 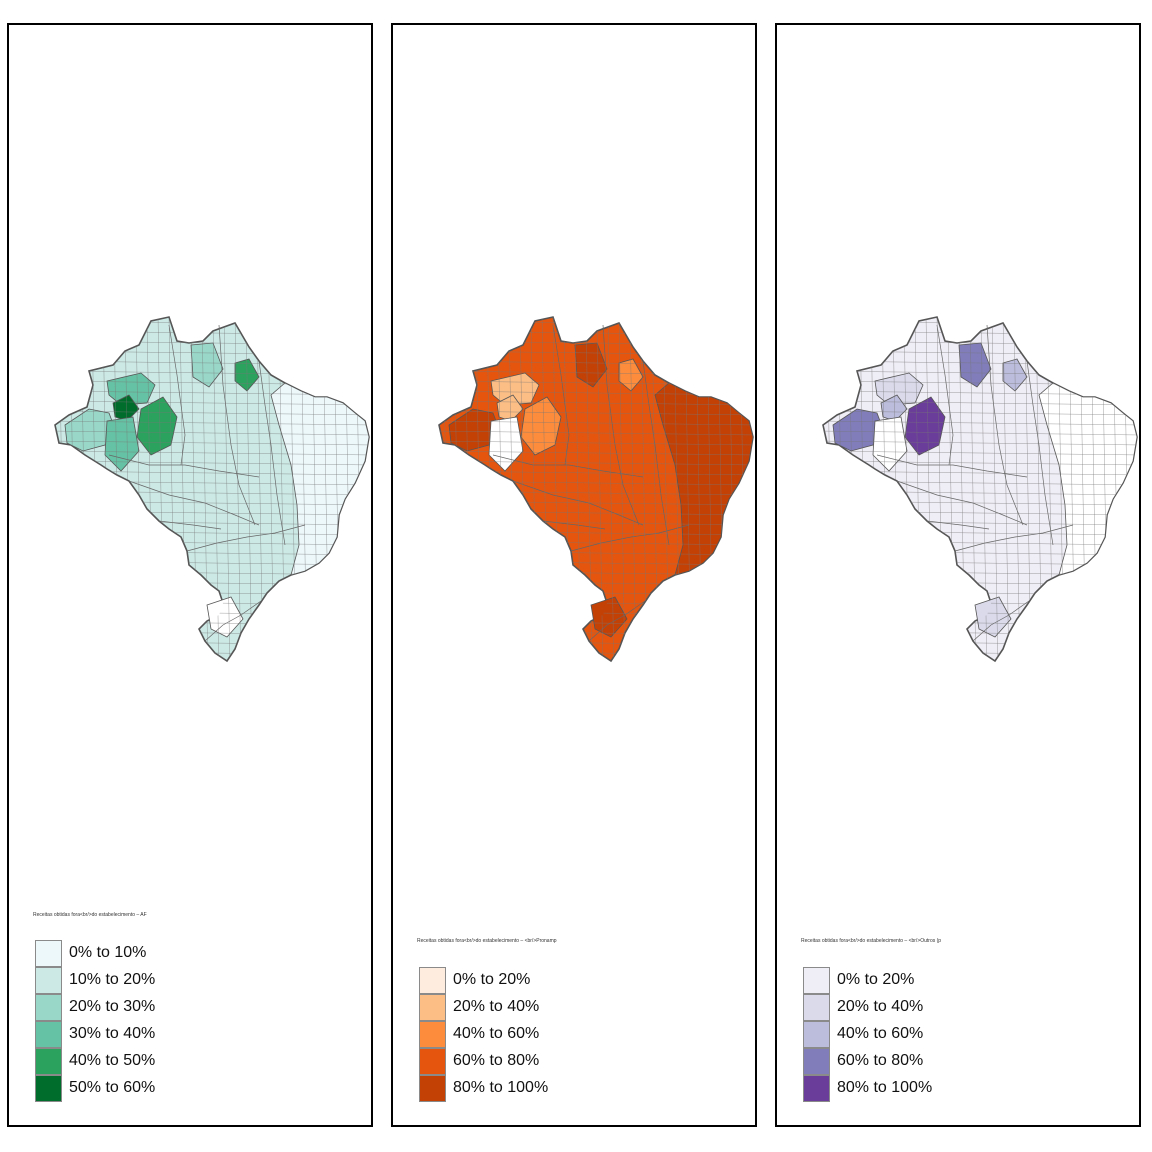 I want to click on legend-label: 30% to 40%, so click(x=112, y=1033).